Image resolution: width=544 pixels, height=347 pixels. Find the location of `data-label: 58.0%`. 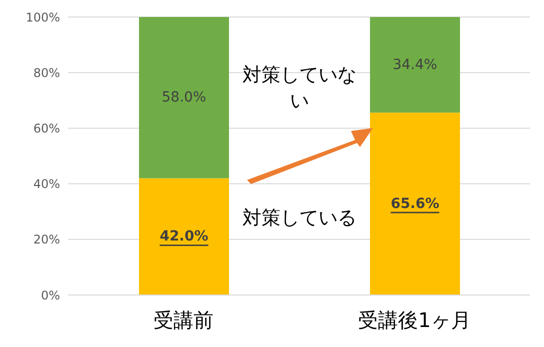

data-label: 58.0% is located at coordinates (184, 98).